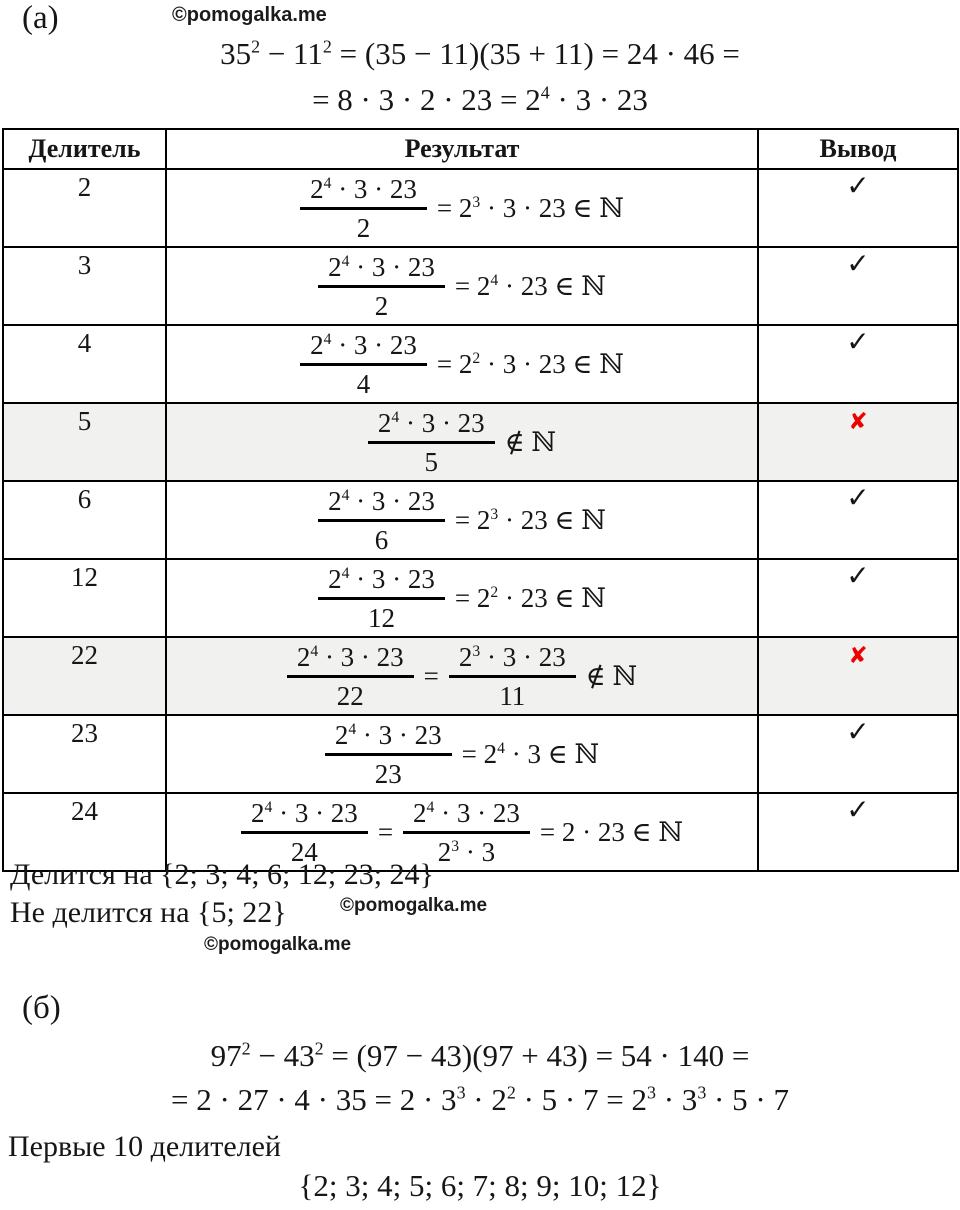 This screenshot has width=960, height=1210. I want to click on divisor-value: 6, so click(84, 520).